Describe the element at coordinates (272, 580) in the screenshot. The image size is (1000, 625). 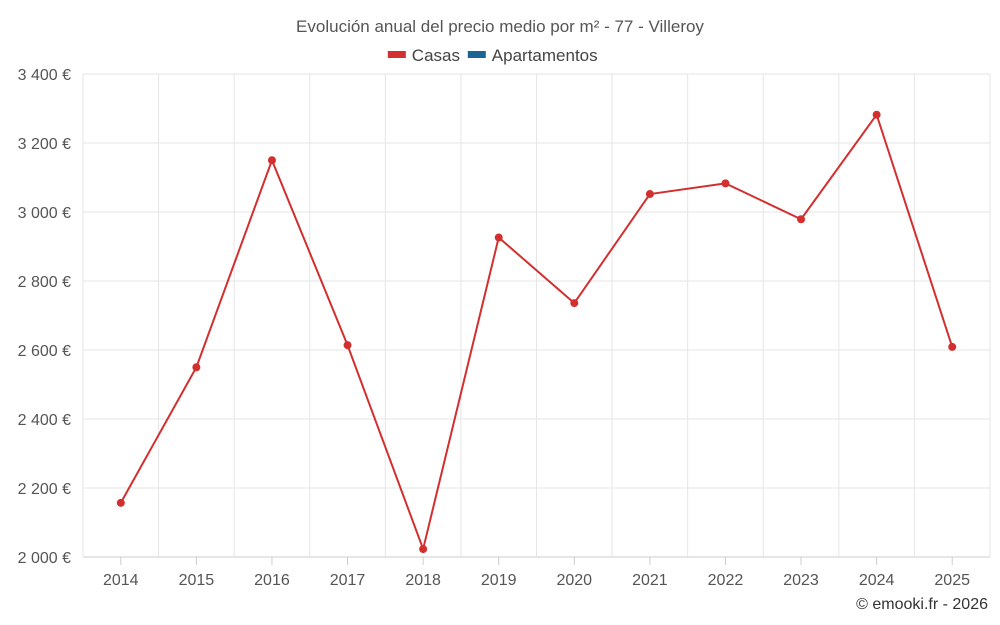
I see `x-tick-label: 2016` at that location.